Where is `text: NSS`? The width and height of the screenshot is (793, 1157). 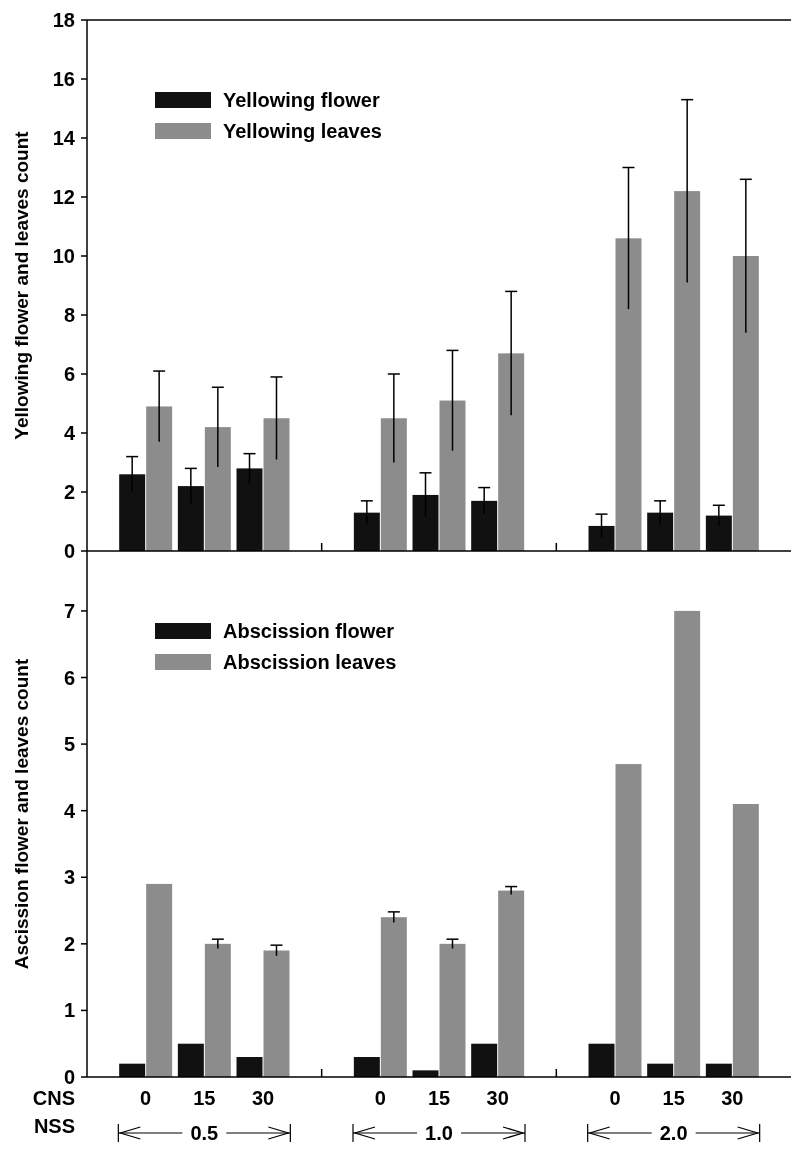
text: NSS is located at coordinates (54, 1126).